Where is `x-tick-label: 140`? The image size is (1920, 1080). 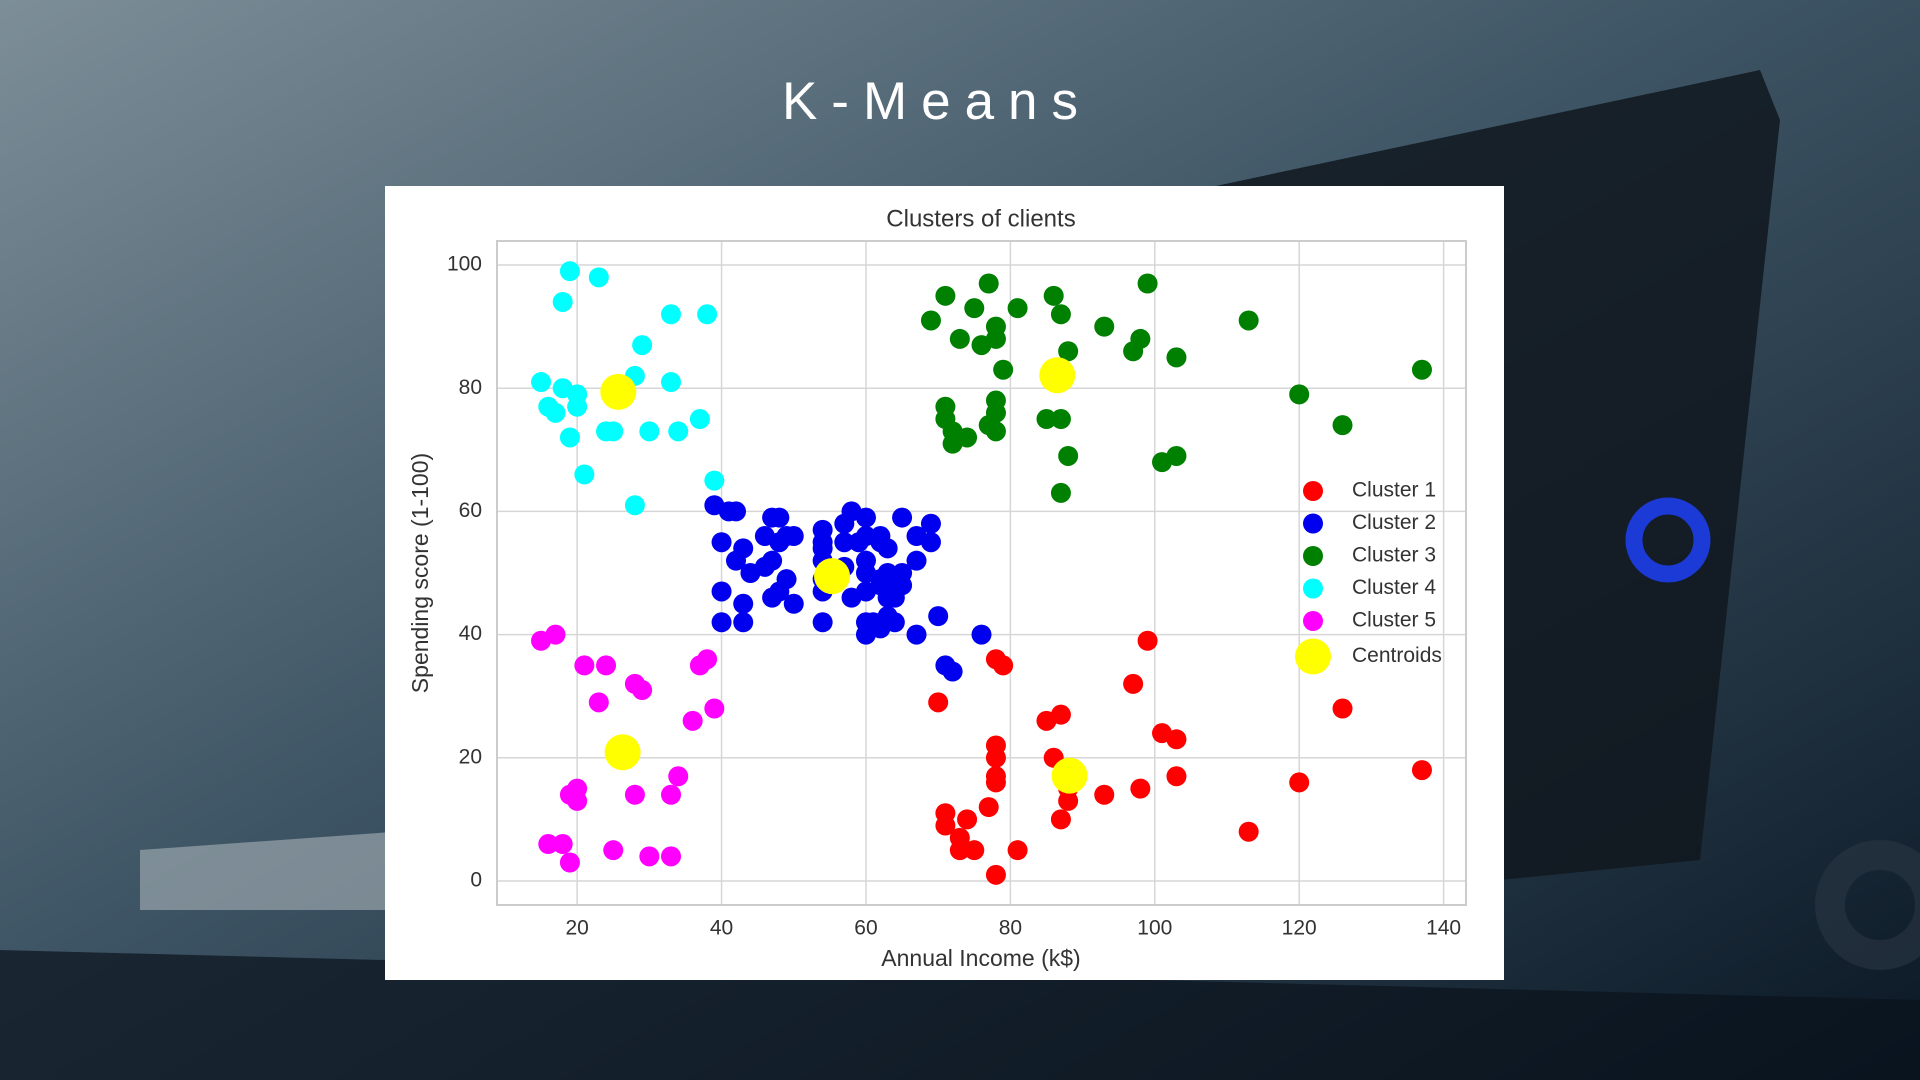
x-tick-label: 140 is located at coordinates (1443, 928).